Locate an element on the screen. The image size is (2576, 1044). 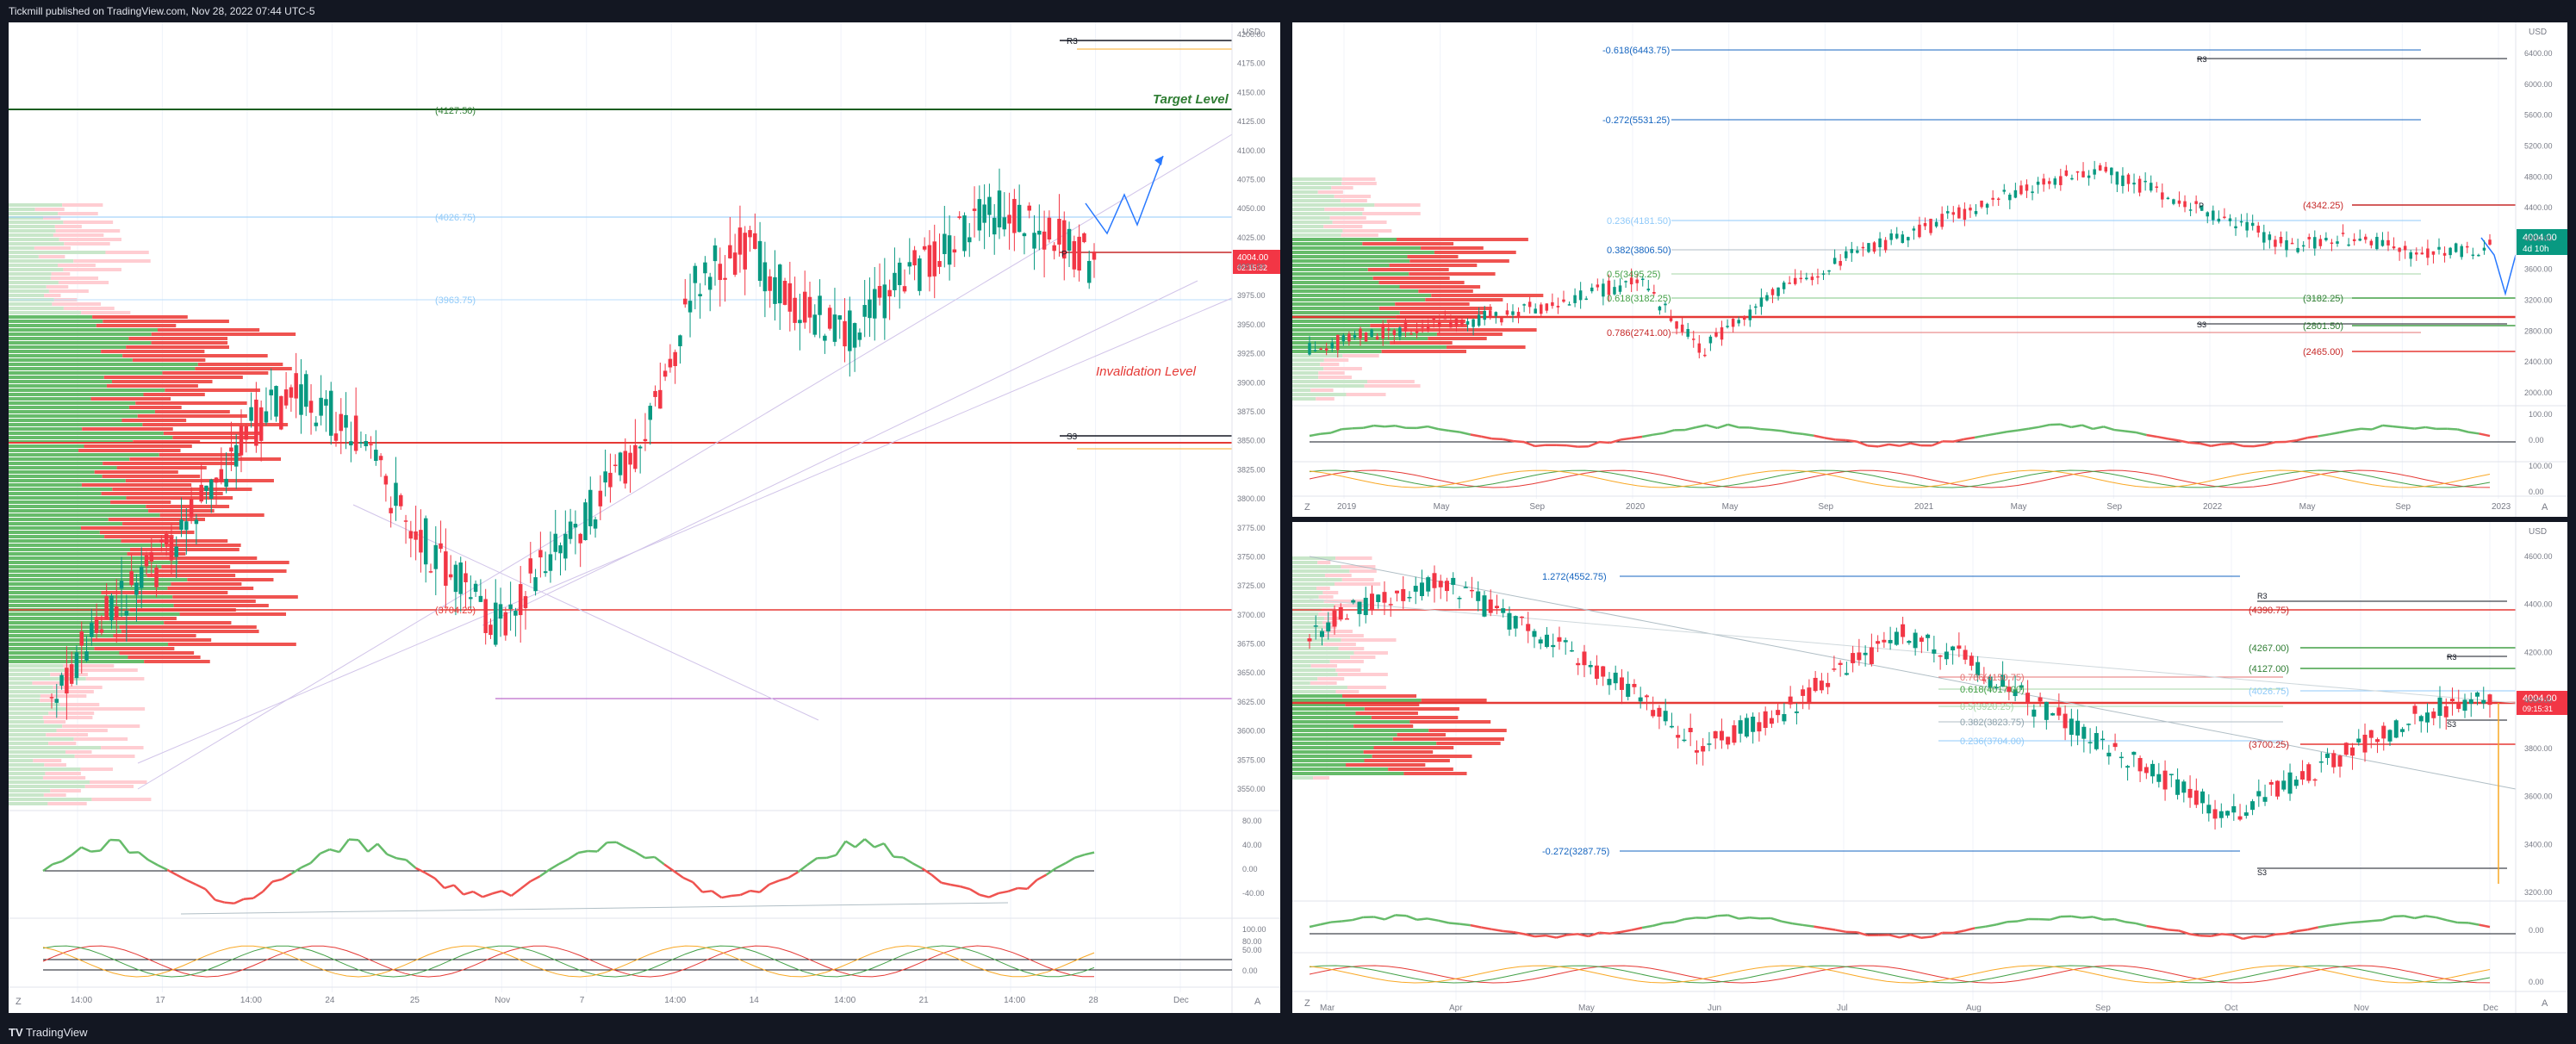
price-tick-label: 3900.00 is located at coordinates (1252, 382).